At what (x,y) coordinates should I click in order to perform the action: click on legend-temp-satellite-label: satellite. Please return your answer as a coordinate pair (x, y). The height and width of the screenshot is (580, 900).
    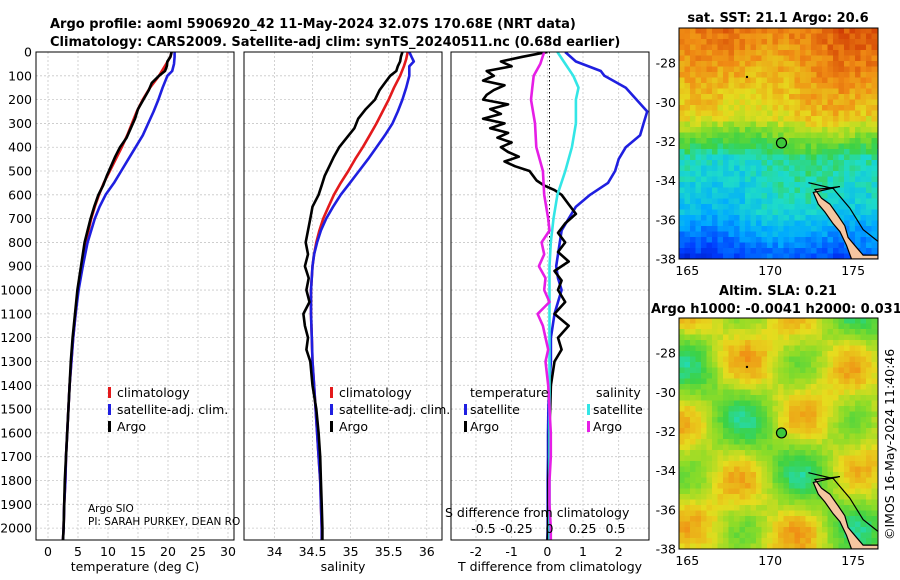
    Looking at the image, I should click on (495, 409).